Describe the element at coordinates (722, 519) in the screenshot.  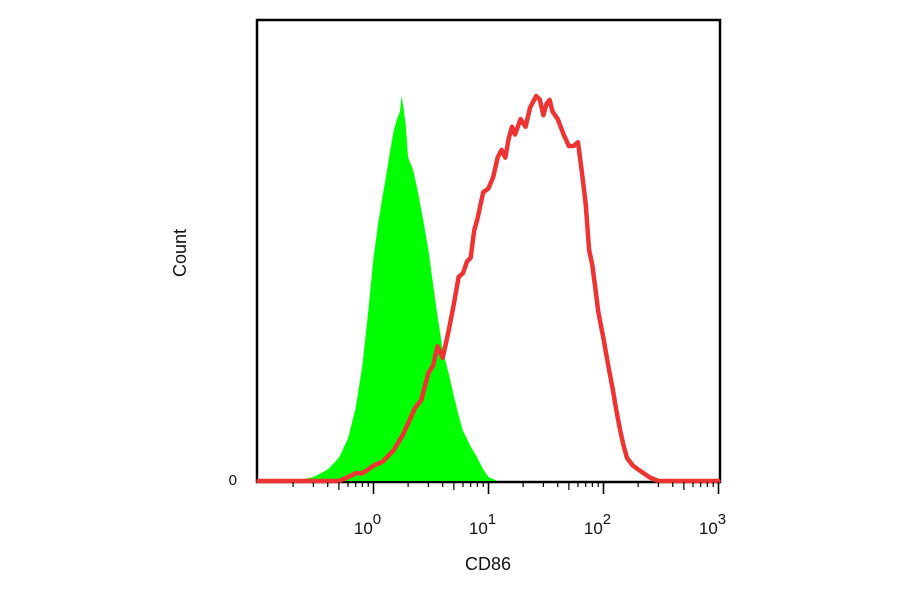
I see `x-tick-exponent: 3` at that location.